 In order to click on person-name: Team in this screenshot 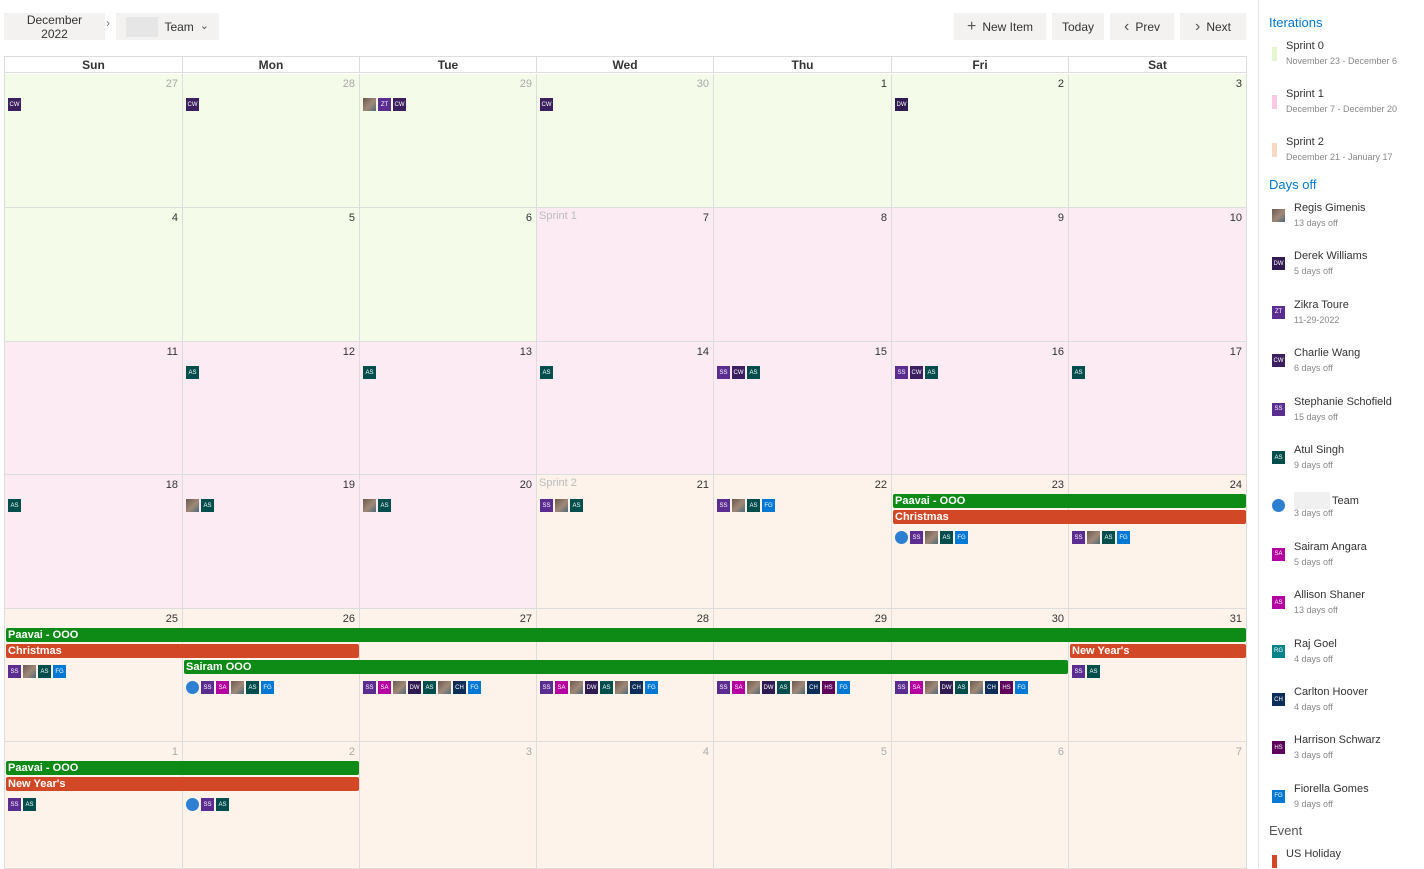, I will do `click(1326, 501)`.